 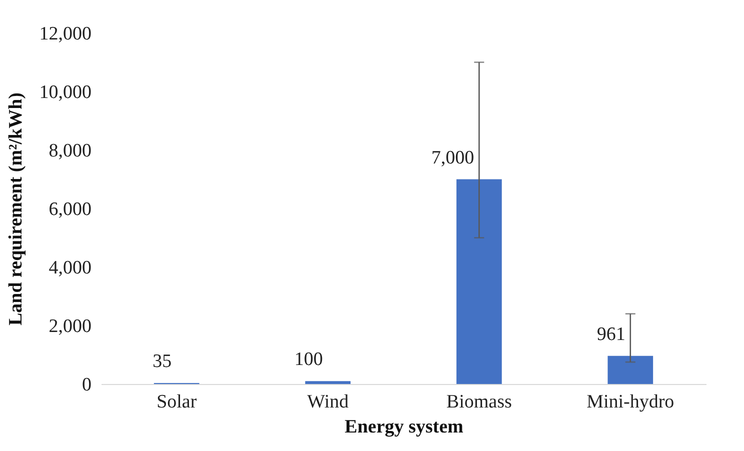 I want to click on y-tick-label: 8,000, so click(x=70, y=151).